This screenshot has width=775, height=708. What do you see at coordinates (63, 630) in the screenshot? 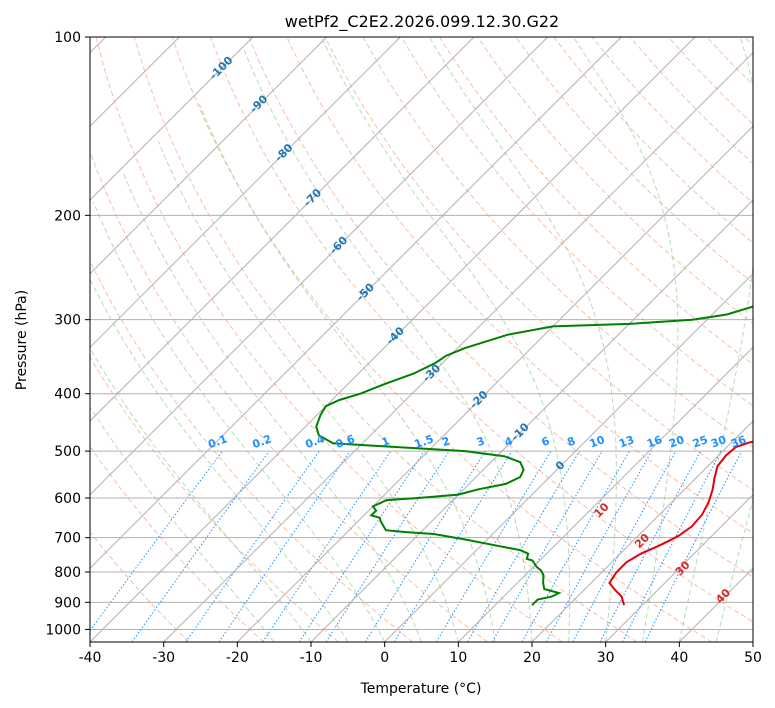
I see `y-tick-label: 1000` at bounding box center [63, 630].